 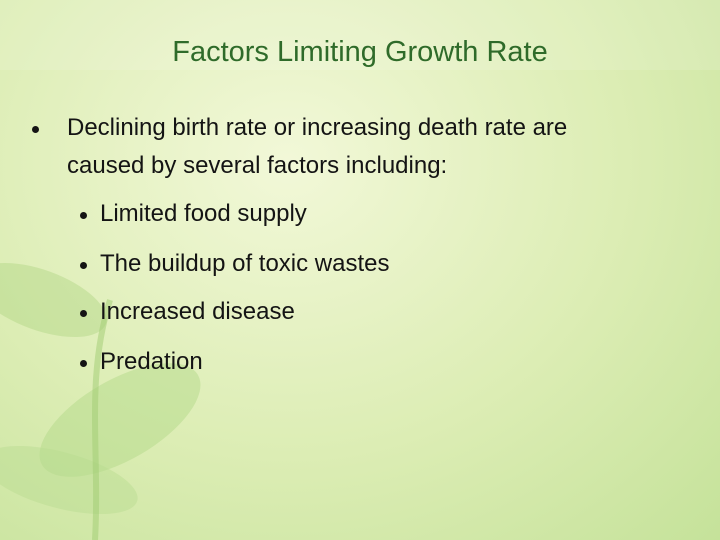 I want to click on slide-title: Factors Limiting Growth Rate, so click(x=360, y=52).